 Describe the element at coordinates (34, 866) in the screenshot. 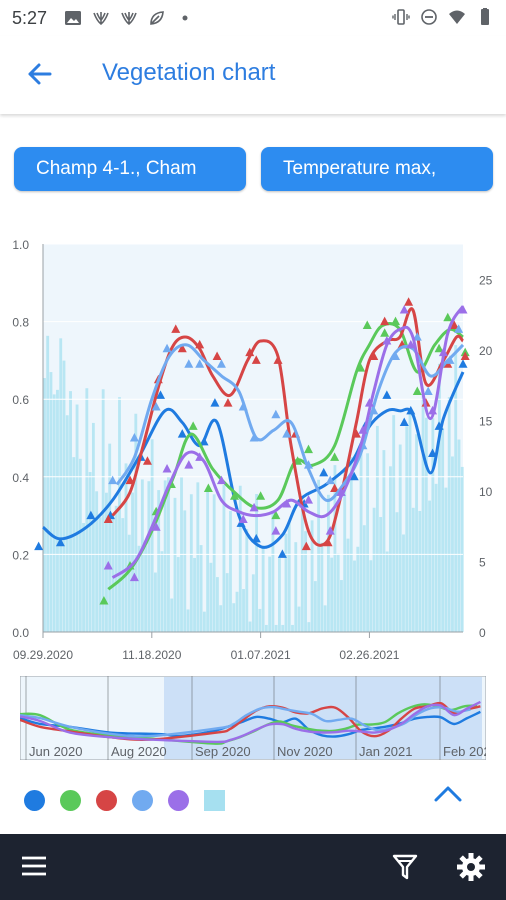

I see `menu-icon` at that location.